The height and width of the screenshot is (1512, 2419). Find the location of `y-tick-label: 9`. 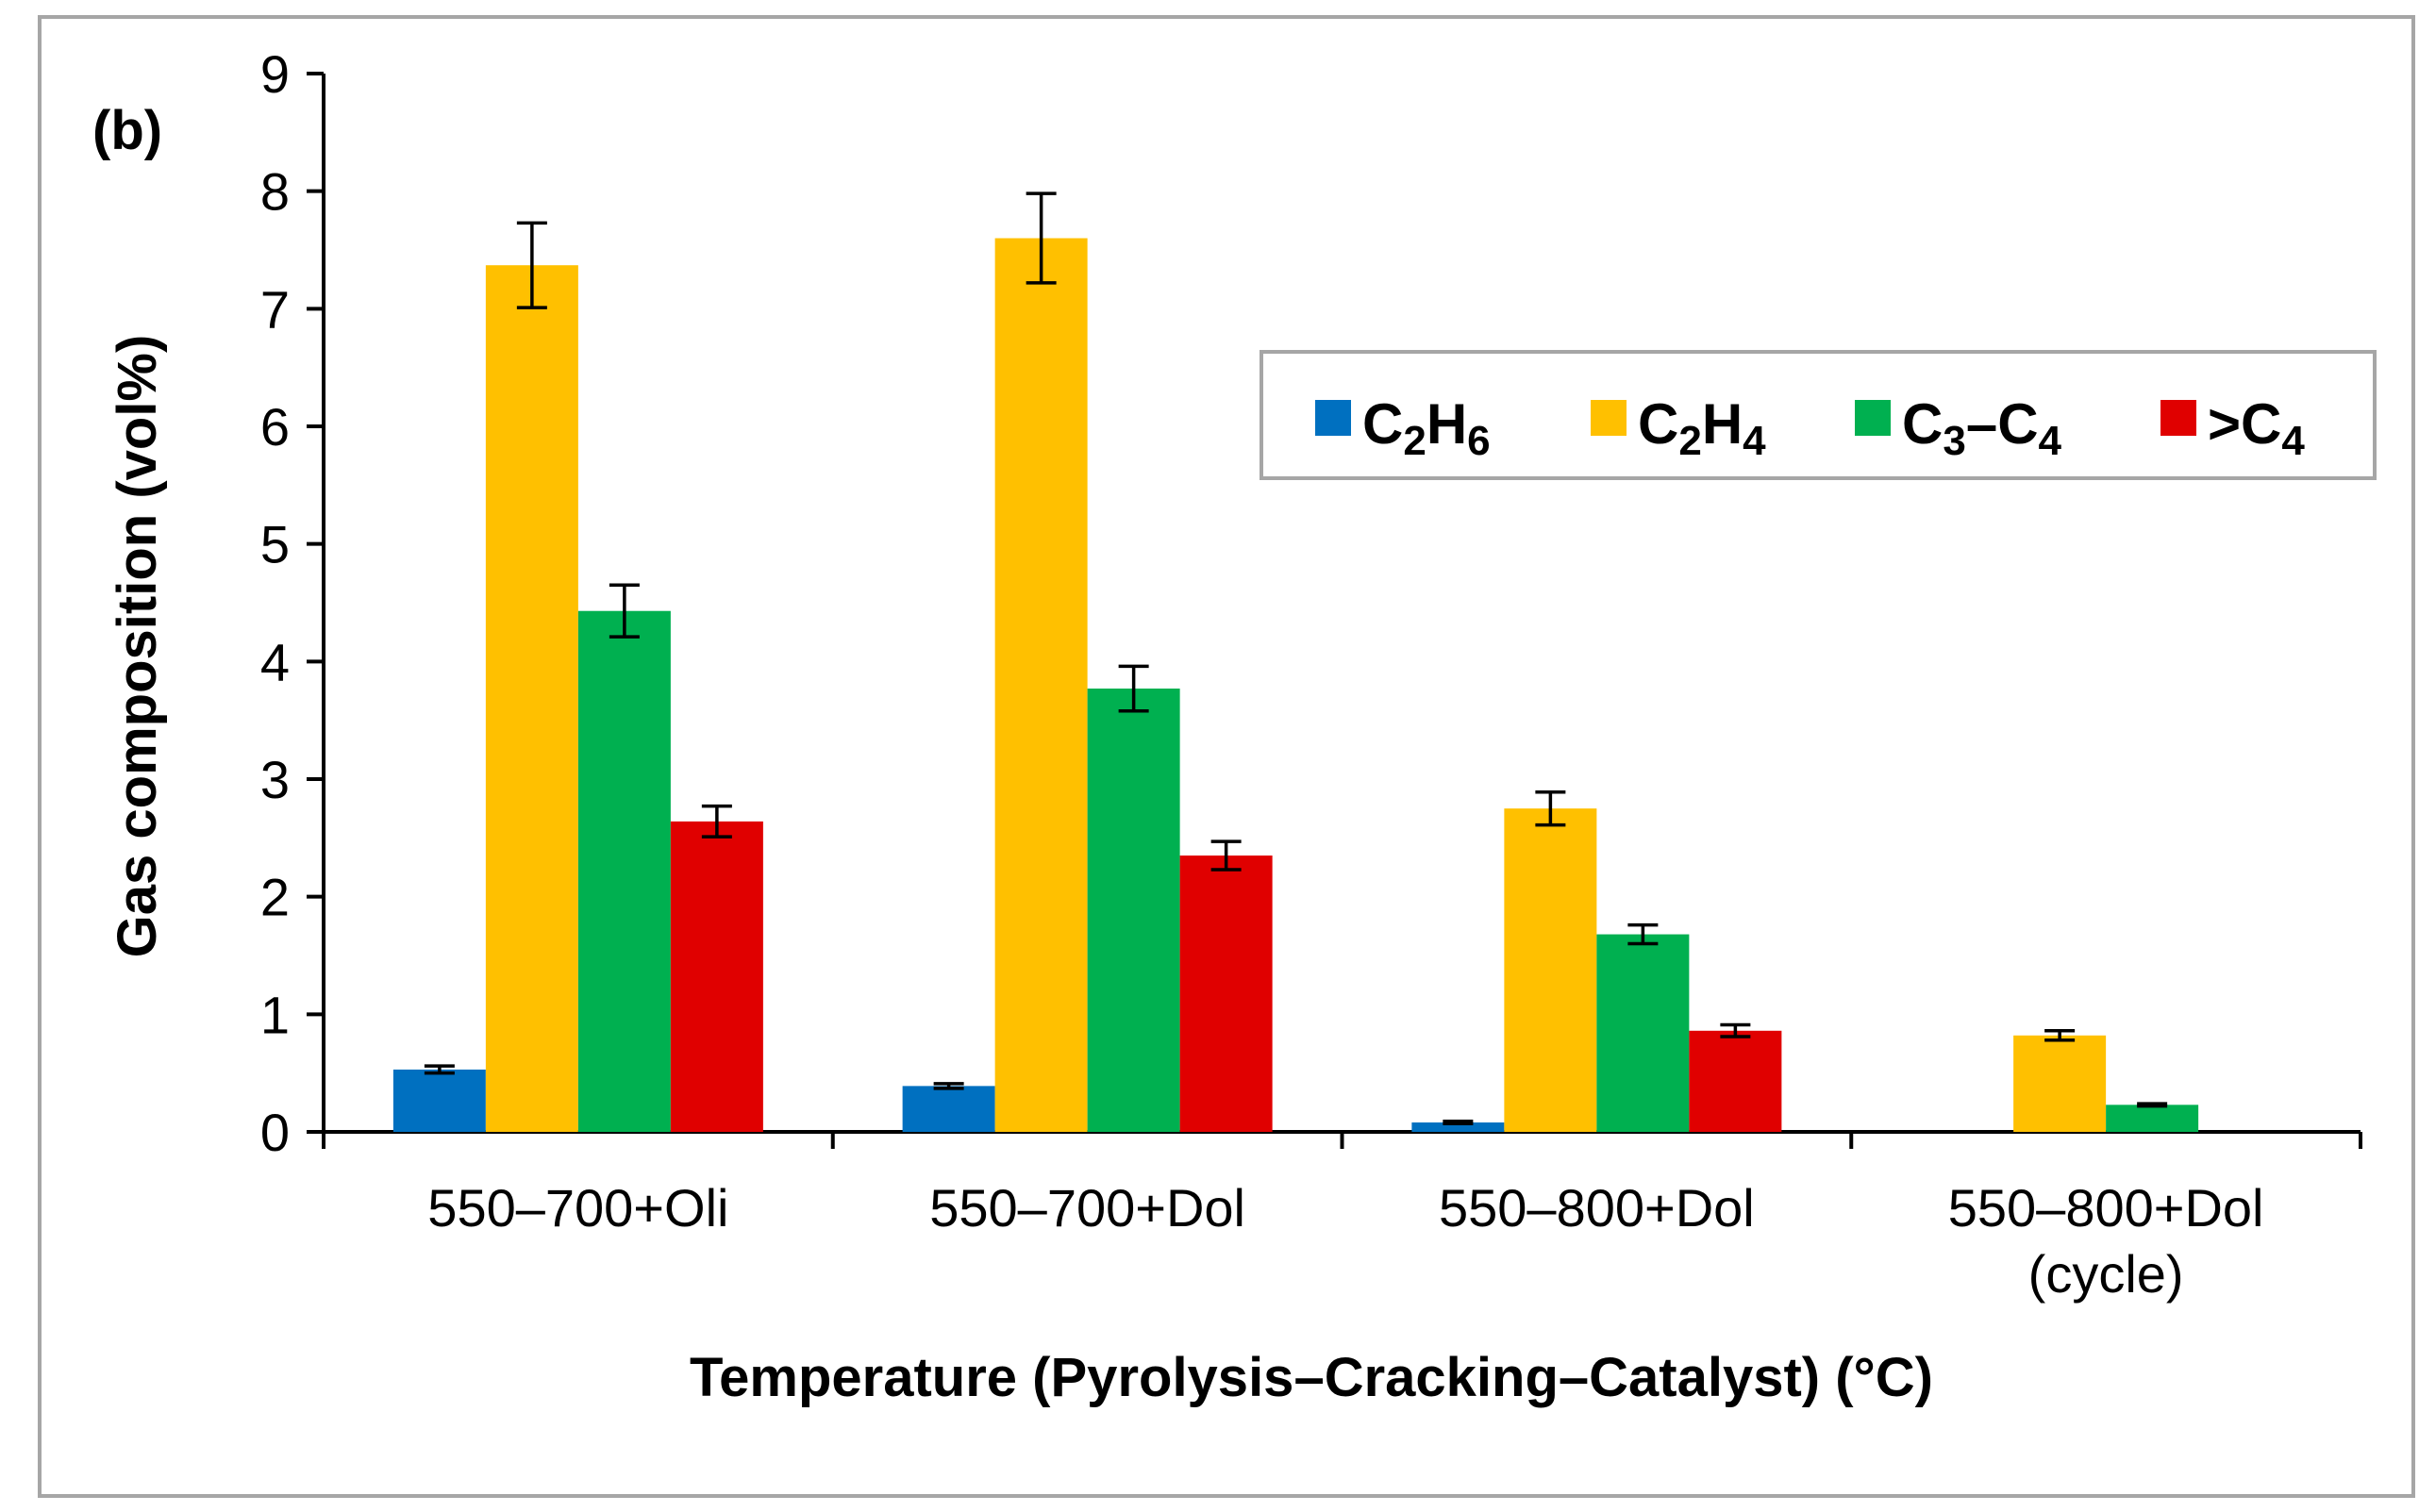

y-tick-label: 9 is located at coordinates (275, 74).